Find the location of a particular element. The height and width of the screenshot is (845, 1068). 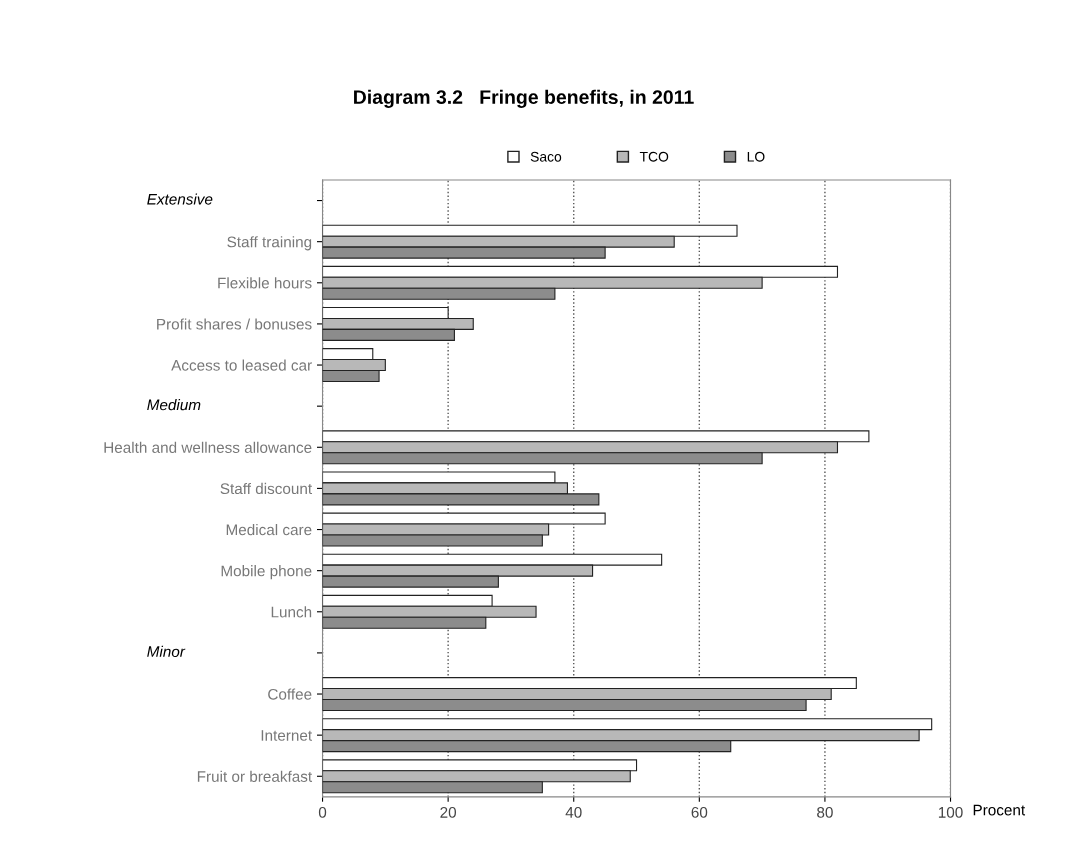

text: Medium is located at coordinates (174, 405).